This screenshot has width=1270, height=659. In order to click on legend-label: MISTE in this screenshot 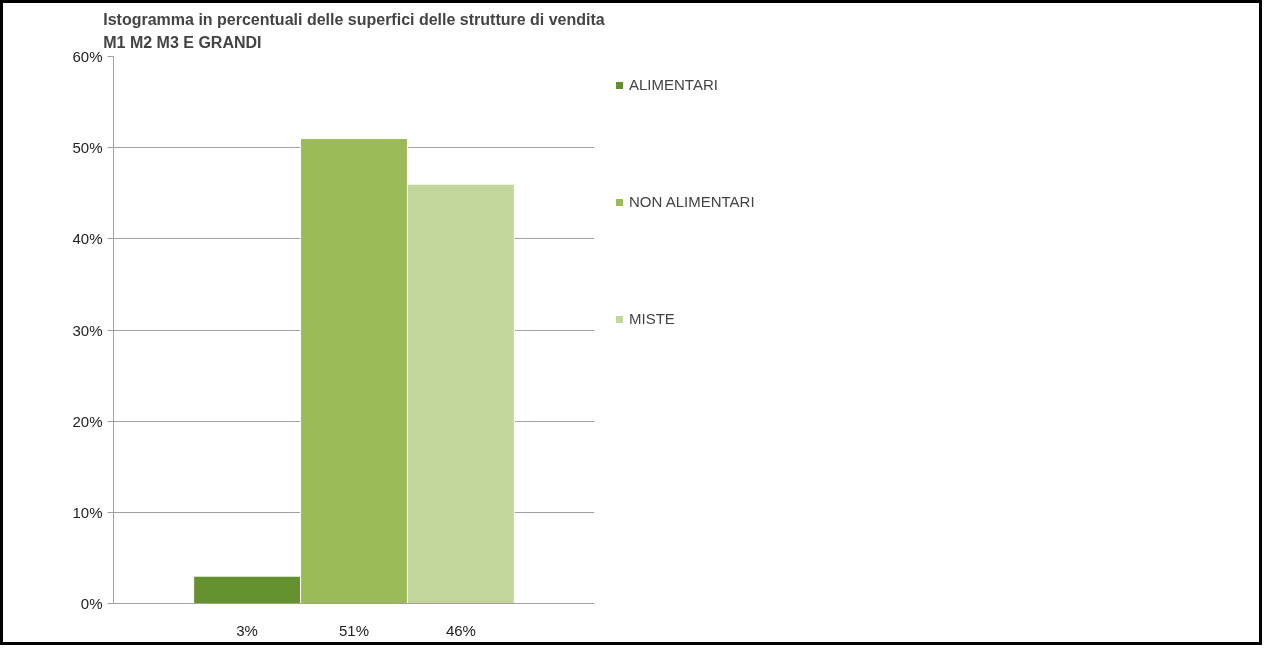, I will do `click(652, 318)`.